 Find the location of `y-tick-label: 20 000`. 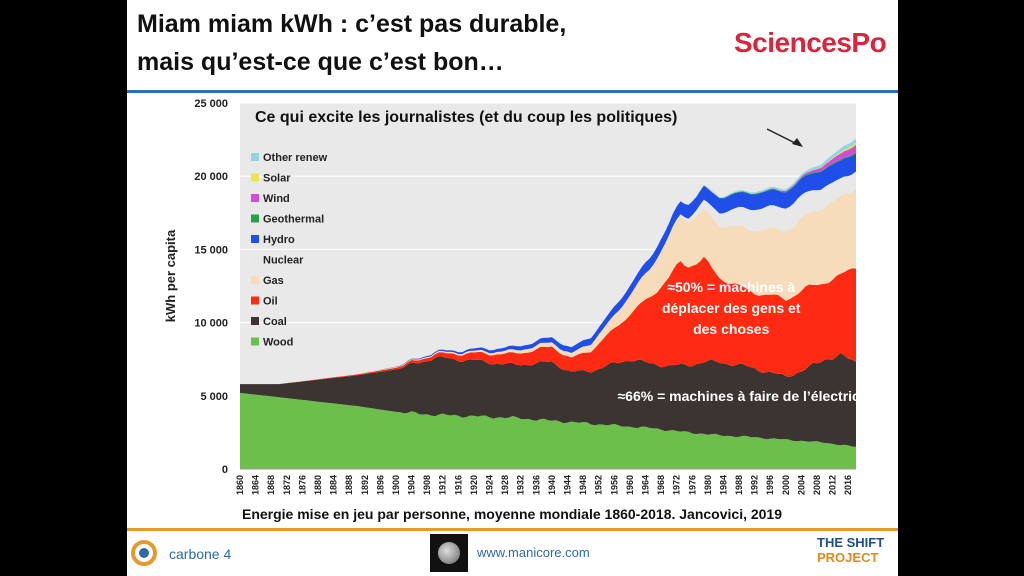

y-tick-label: 20 000 is located at coordinates (211, 177).